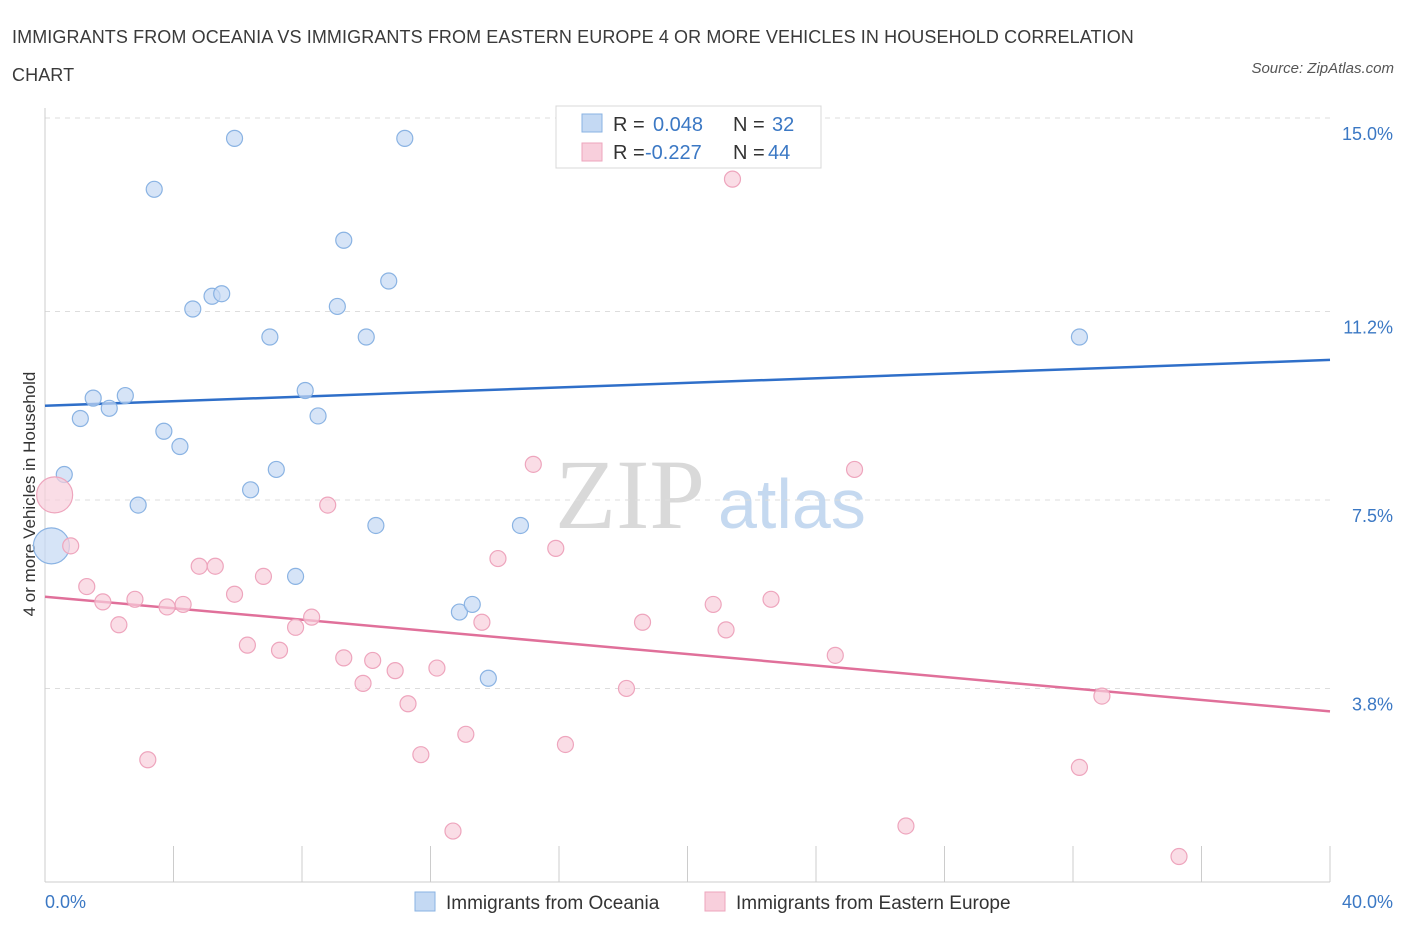 This screenshot has height=930, width=1406. I want to click on y-tick-label: 15.0%, so click(1367, 134).